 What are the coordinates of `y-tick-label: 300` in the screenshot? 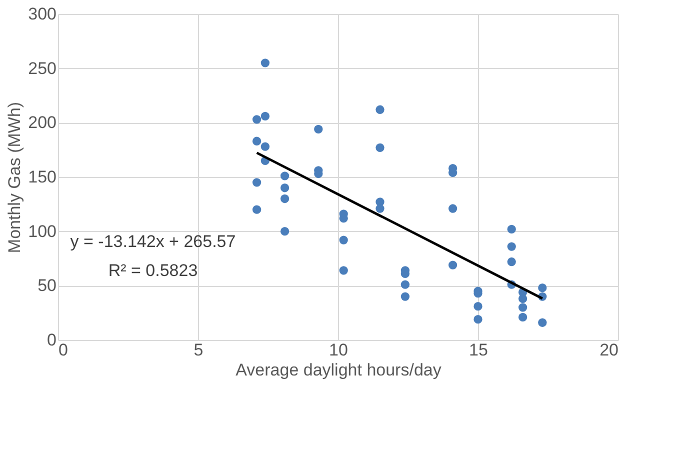 It's located at (42, 14).